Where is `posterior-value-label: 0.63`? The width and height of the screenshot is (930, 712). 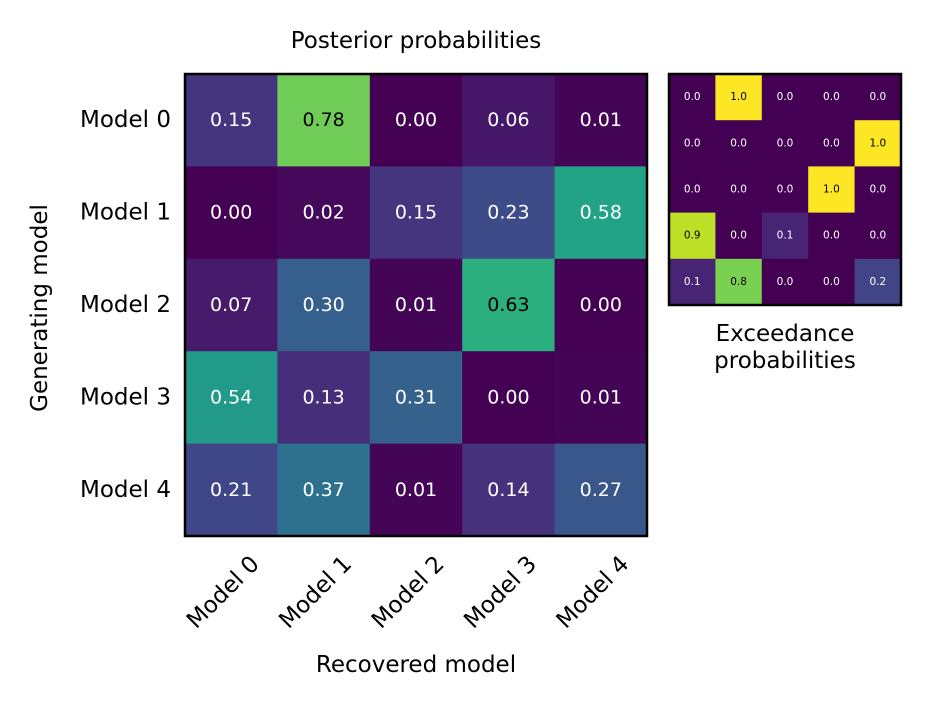
posterior-value-label: 0.63 is located at coordinates (508, 305).